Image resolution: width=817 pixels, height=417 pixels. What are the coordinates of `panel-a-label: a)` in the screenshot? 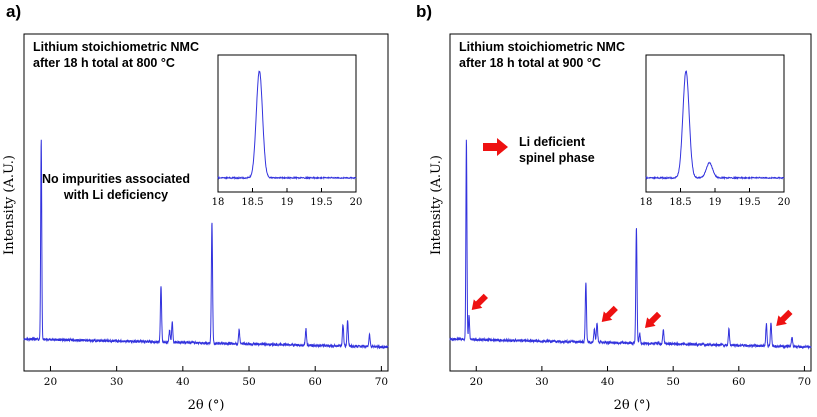 It's located at (13, 11).